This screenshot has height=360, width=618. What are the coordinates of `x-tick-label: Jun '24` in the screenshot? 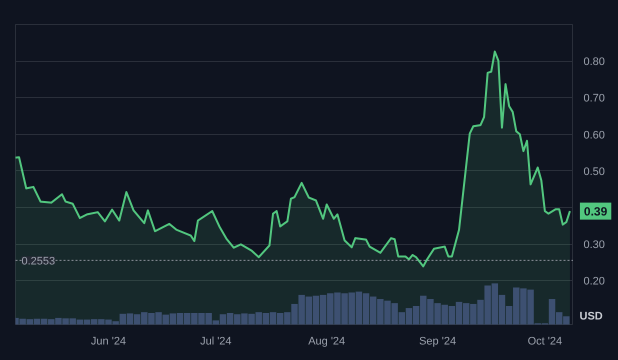 It's located at (108, 342).